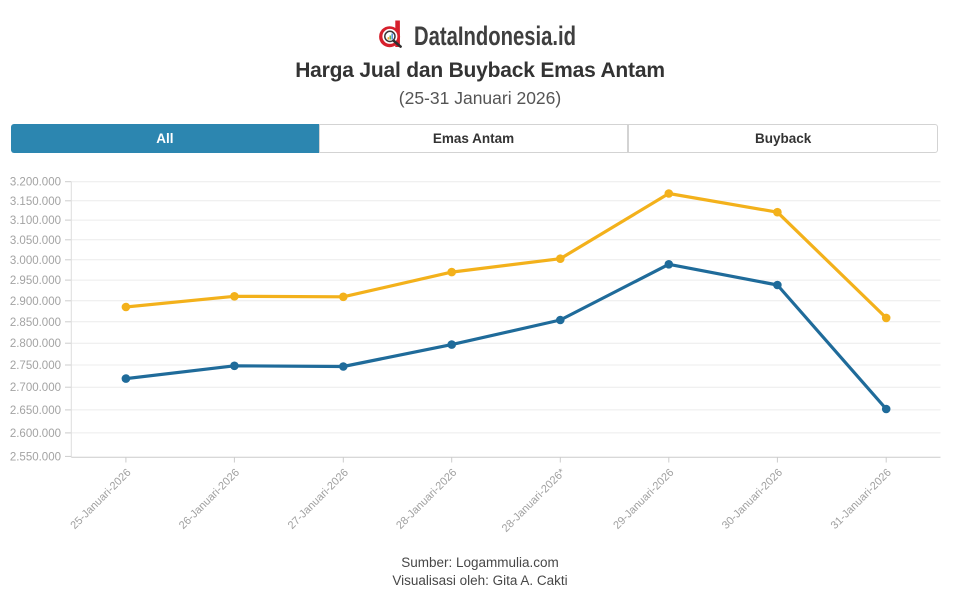 The image size is (960, 600). What do you see at coordinates (35, 411) in the screenshot?
I see `svg-text: 2.650.000` at bounding box center [35, 411].